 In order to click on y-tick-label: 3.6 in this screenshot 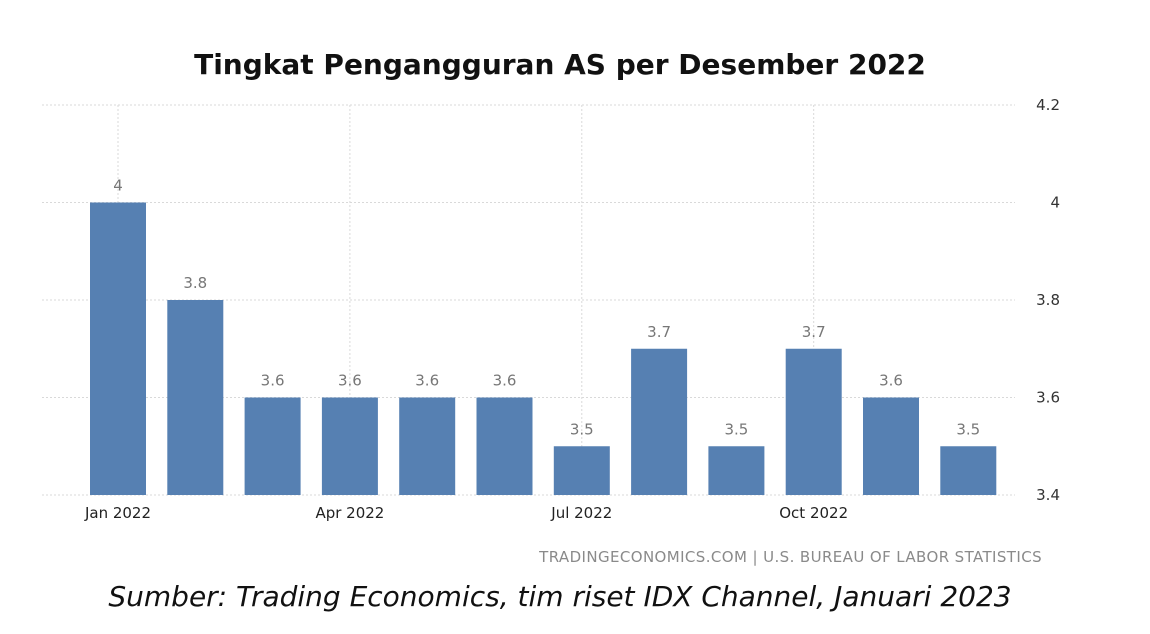, I will do `click(1048, 398)`.